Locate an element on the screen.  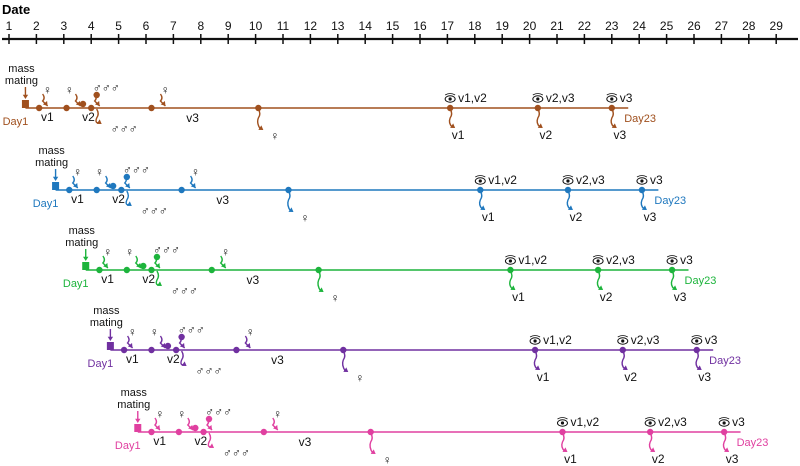
observation-sub-label: v2 is located at coordinates (630, 377).